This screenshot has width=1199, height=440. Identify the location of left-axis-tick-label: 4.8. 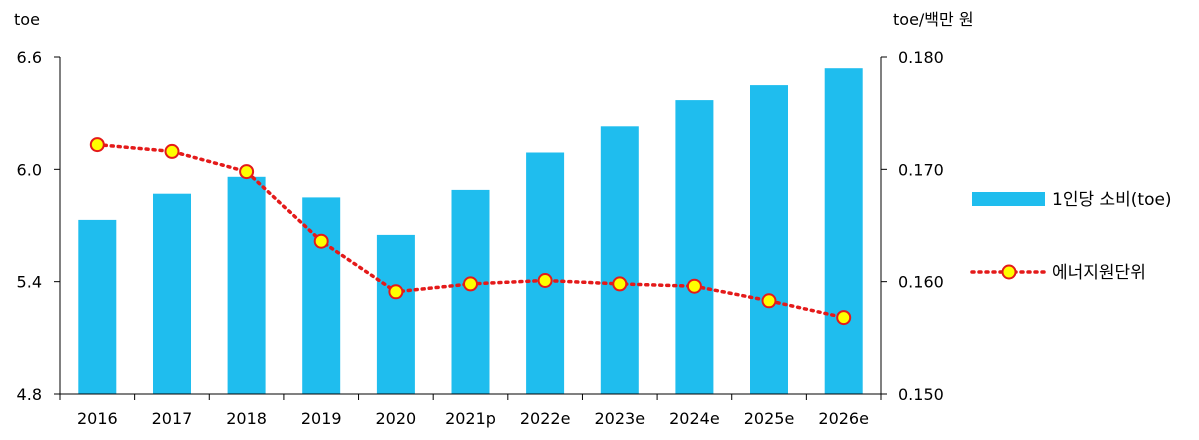
(29, 394).